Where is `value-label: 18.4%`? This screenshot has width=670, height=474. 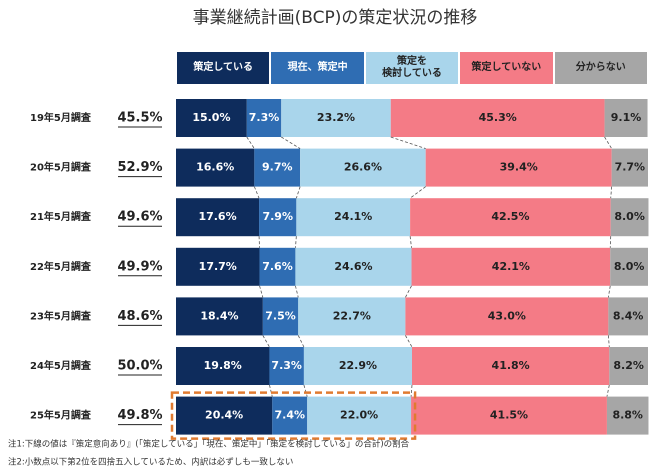 value-label: 18.4% is located at coordinates (219, 315).